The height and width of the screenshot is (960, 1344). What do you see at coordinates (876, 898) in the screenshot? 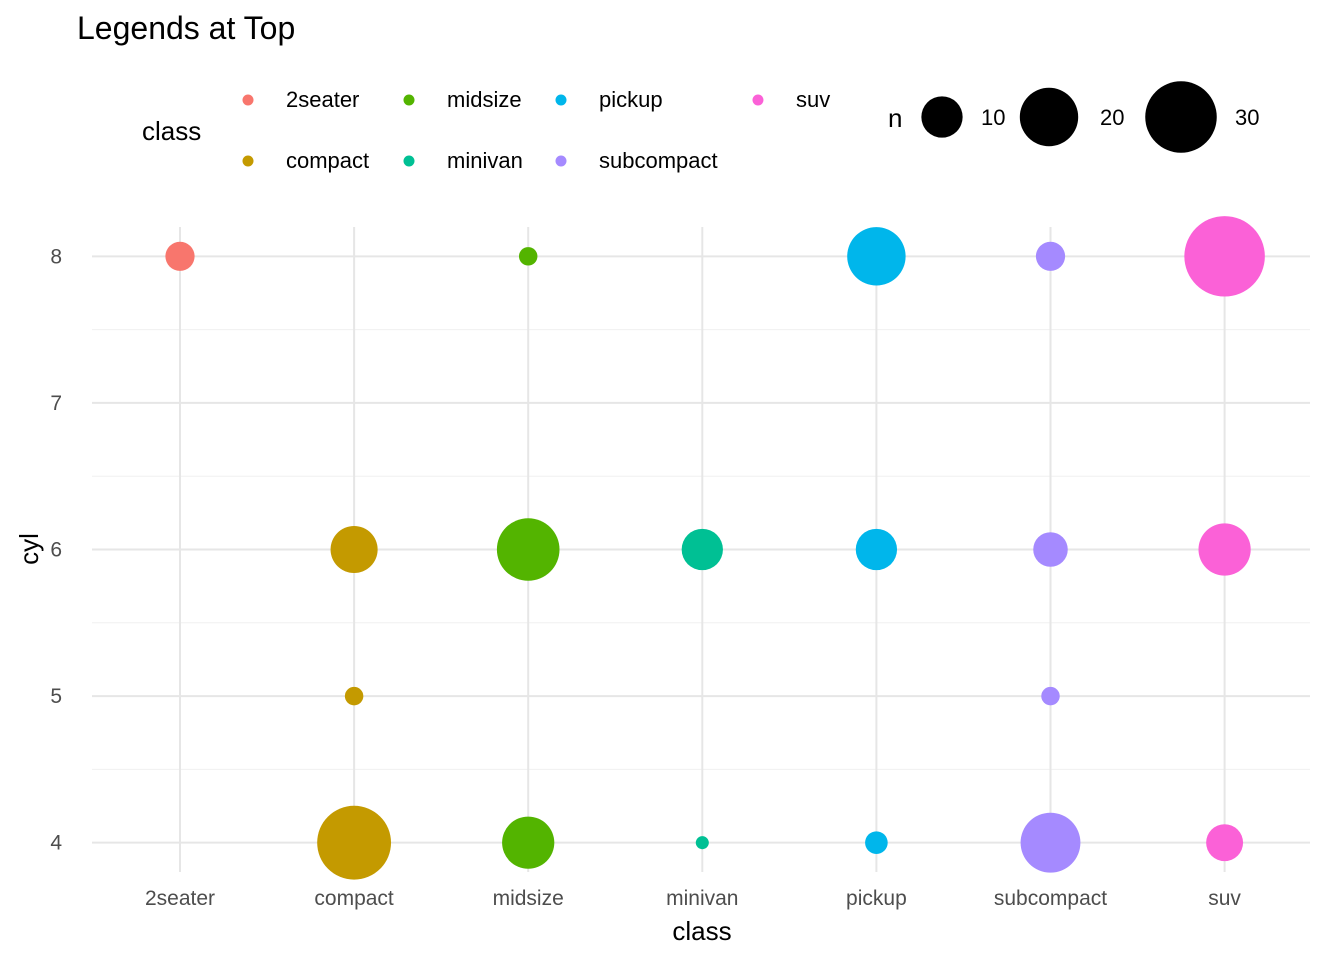
I see `x-tick-label: pickup` at bounding box center [876, 898].